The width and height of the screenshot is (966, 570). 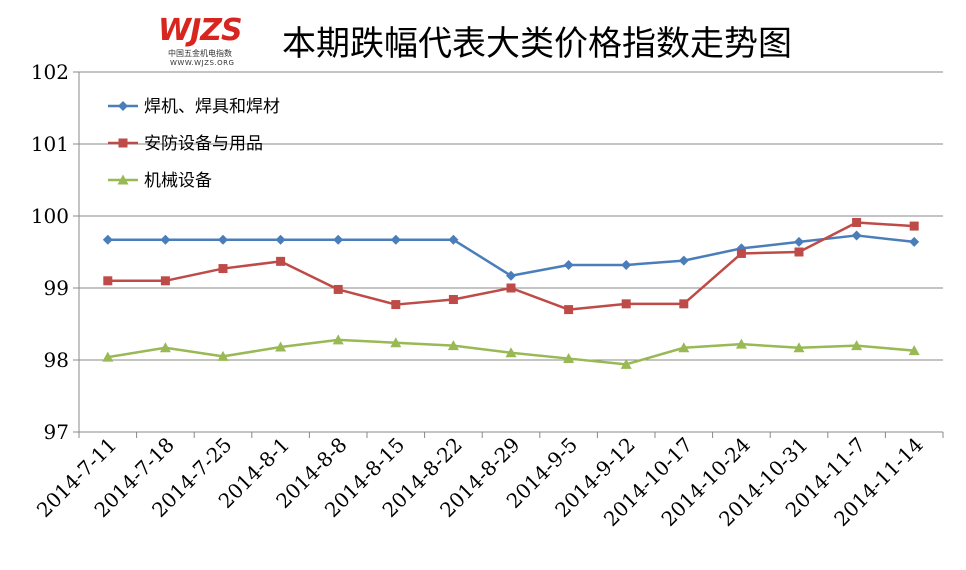 I want to click on logo-mark: WJZS, so click(x=200, y=30).